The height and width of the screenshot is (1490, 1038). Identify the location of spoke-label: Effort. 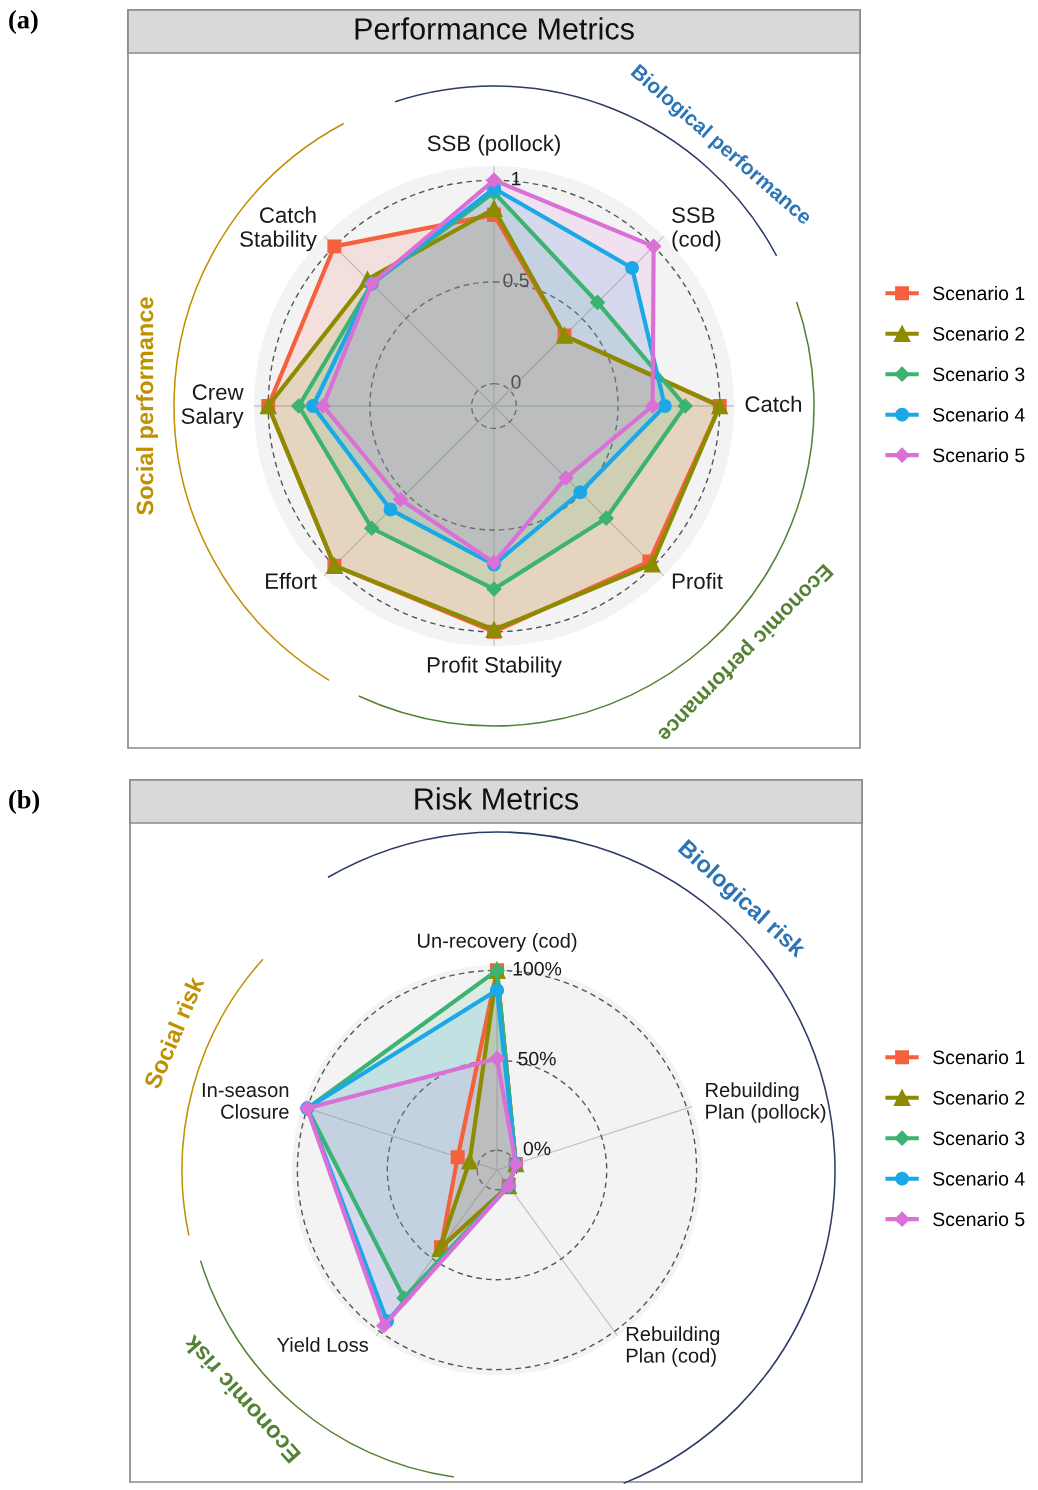
(291, 581).